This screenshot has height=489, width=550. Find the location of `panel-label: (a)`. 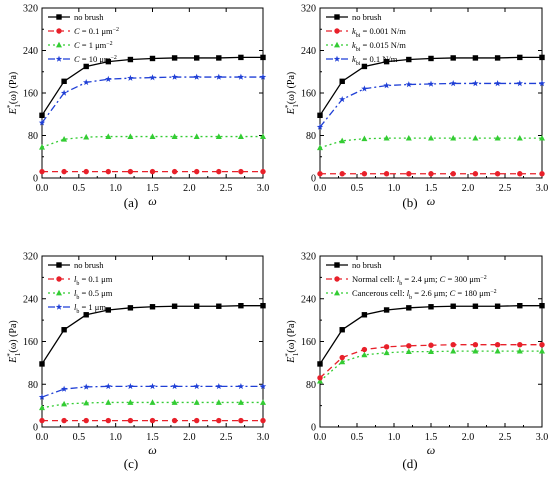

panel-label: (a) is located at coordinates (131, 202).